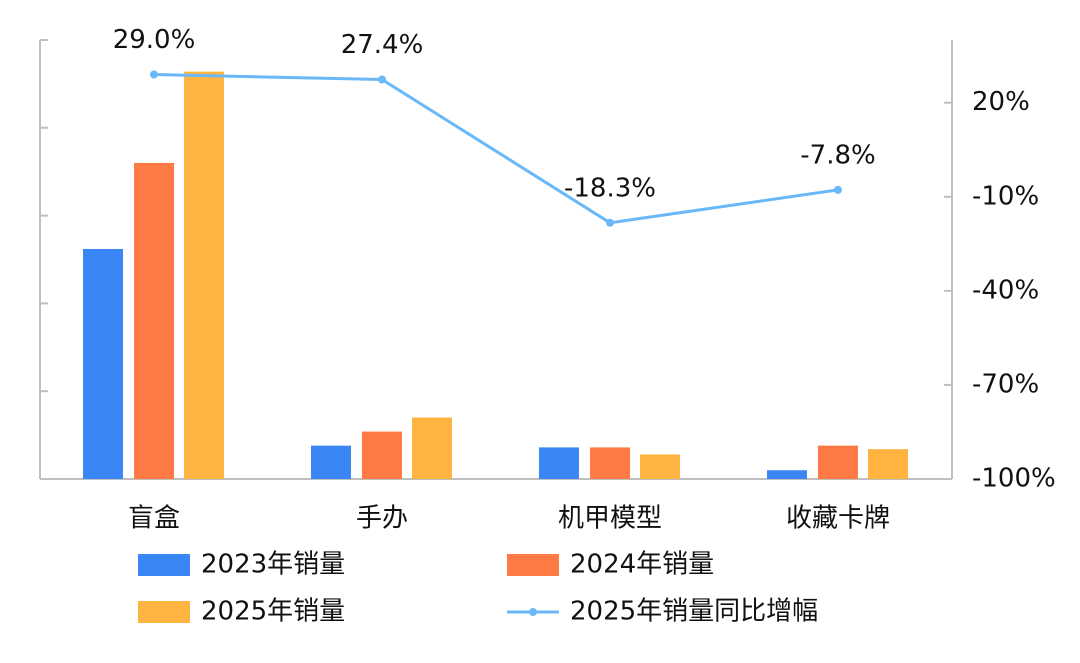 Image resolution: width=1080 pixels, height=663 pixels. Describe the element at coordinates (838, 519) in the screenshot. I see `x-tick-label: 收藏卡牌` at that location.